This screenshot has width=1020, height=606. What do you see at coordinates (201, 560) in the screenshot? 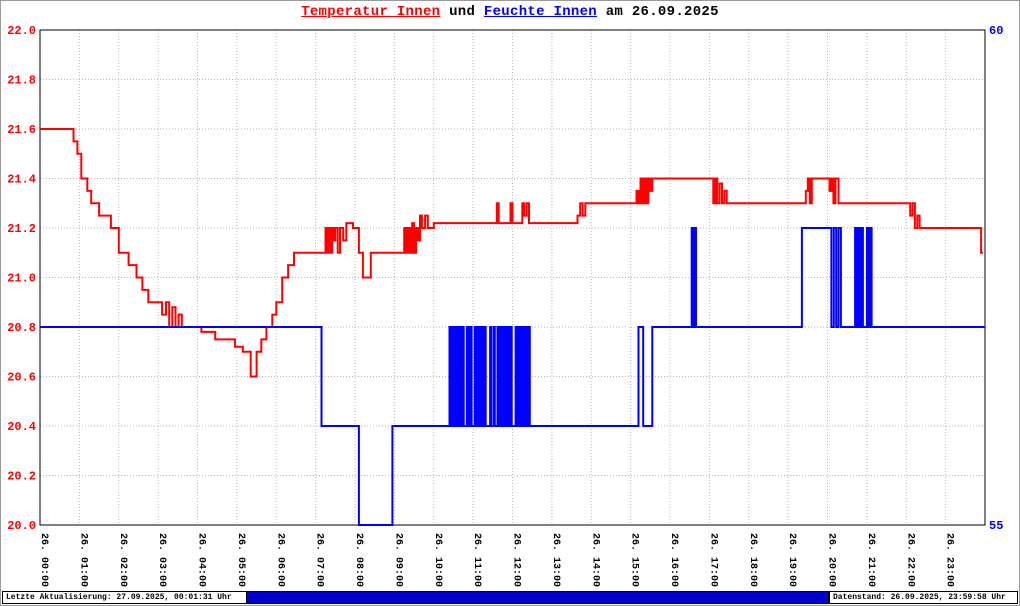
I see `x-axis-tick-label: 26. 04:00` at bounding box center [201, 560].